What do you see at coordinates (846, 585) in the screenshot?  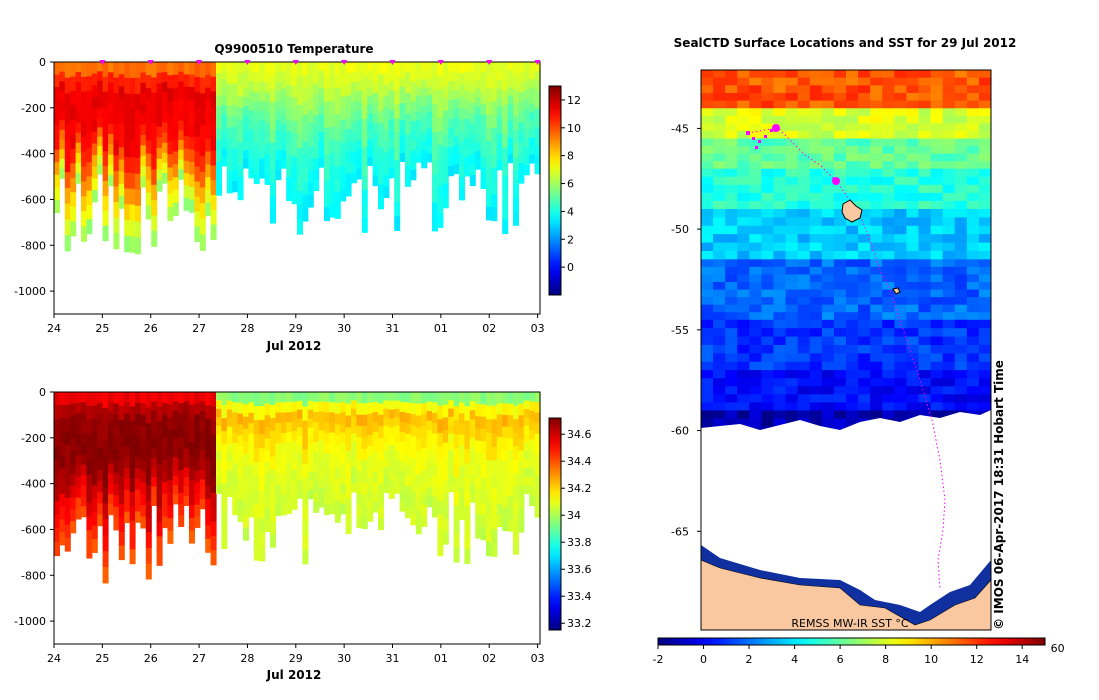 I see `ice-shelf-edge` at bounding box center [846, 585].